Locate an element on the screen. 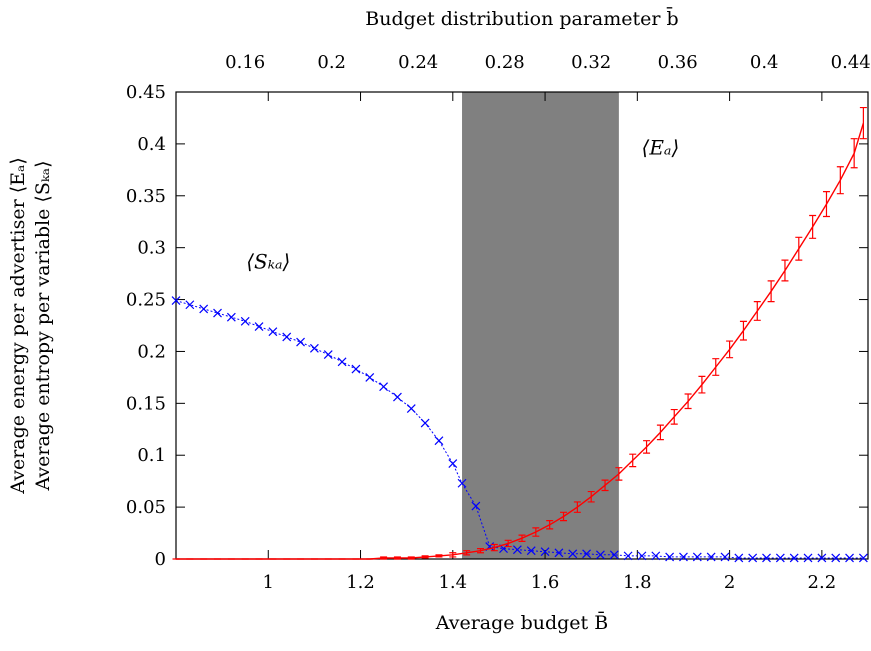  top-tick-label: 0.2 is located at coordinates (331, 62).